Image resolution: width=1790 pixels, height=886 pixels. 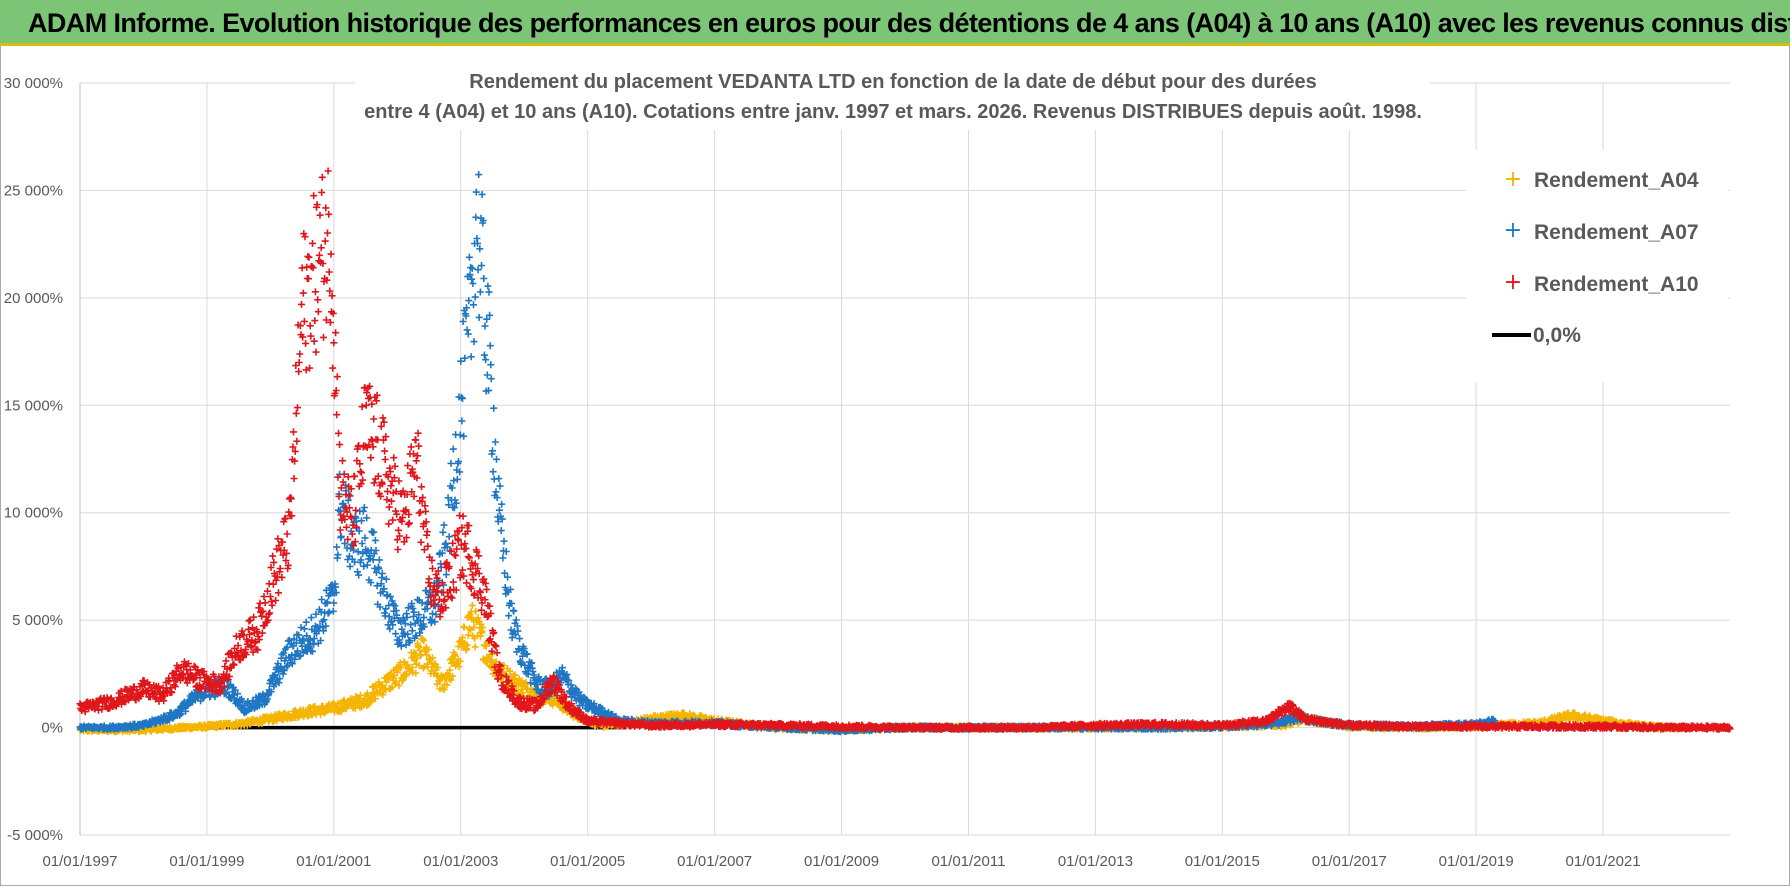 What do you see at coordinates (1222, 861) in the screenshot?
I see `x-tick-label: 01/01/2015` at bounding box center [1222, 861].